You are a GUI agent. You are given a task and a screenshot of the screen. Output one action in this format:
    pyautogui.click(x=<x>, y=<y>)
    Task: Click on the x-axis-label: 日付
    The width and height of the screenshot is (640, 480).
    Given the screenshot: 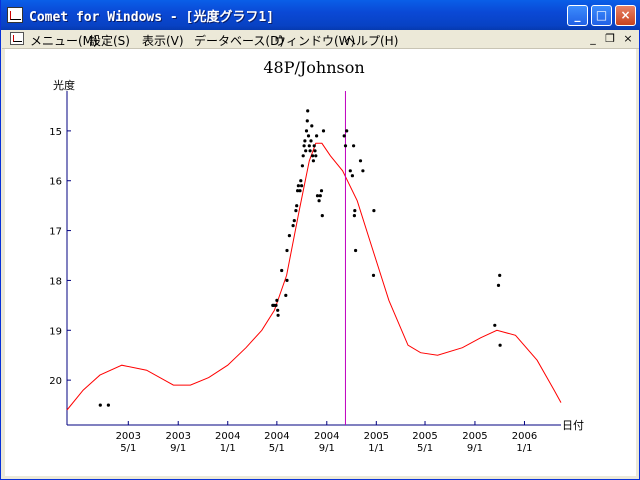 What is the action you would take?
    pyautogui.click(x=573, y=425)
    